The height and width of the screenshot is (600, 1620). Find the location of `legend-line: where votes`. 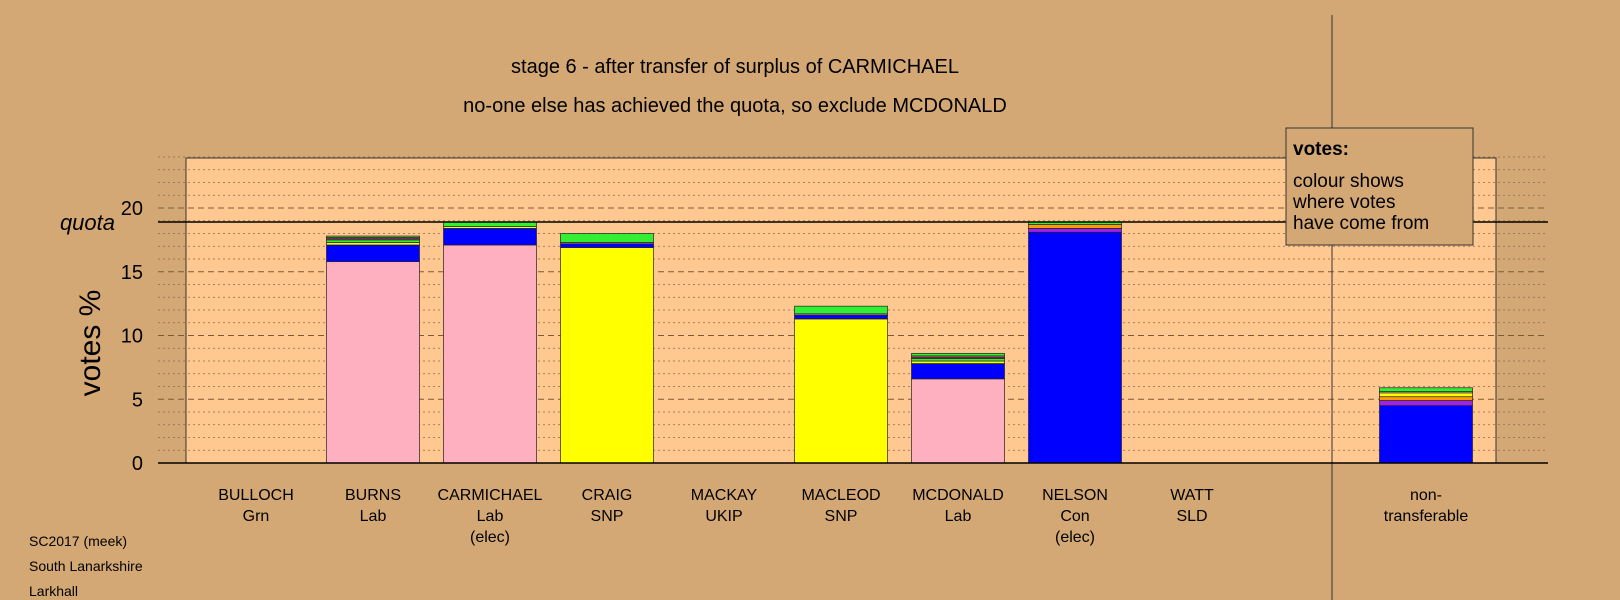

legend-line: where votes is located at coordinates (1343, 202).